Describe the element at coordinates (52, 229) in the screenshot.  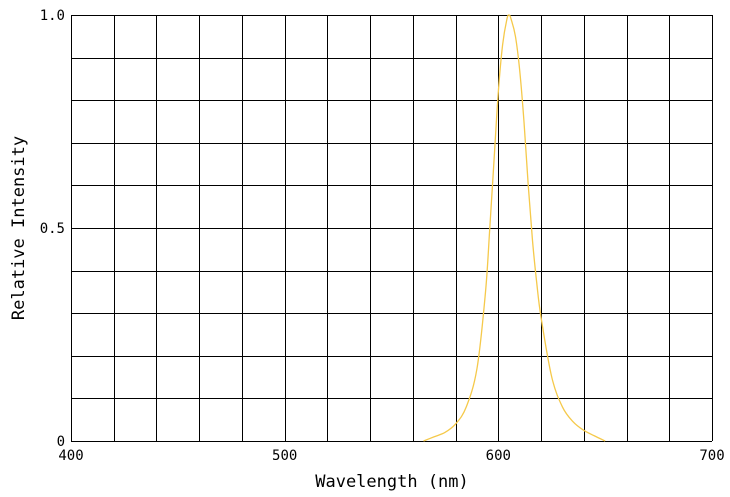
I see `y-tick-label: 0.5` at that location.